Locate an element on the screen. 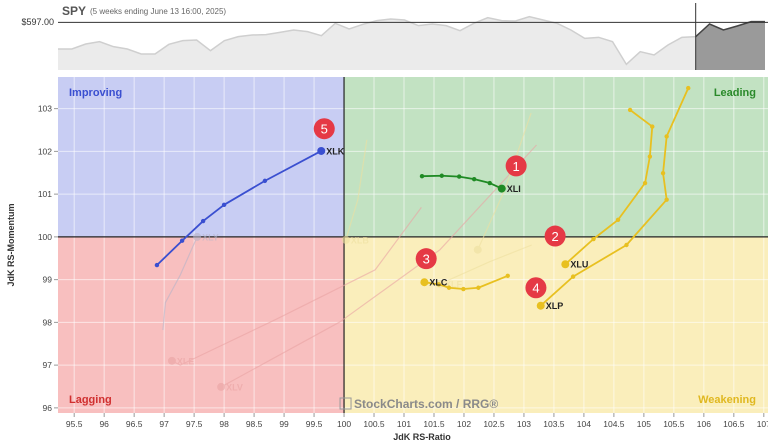 Image resolution: width=768 pixels, height=445 pixels. y-tick-label: 99 is located at coordinates (48, 280).